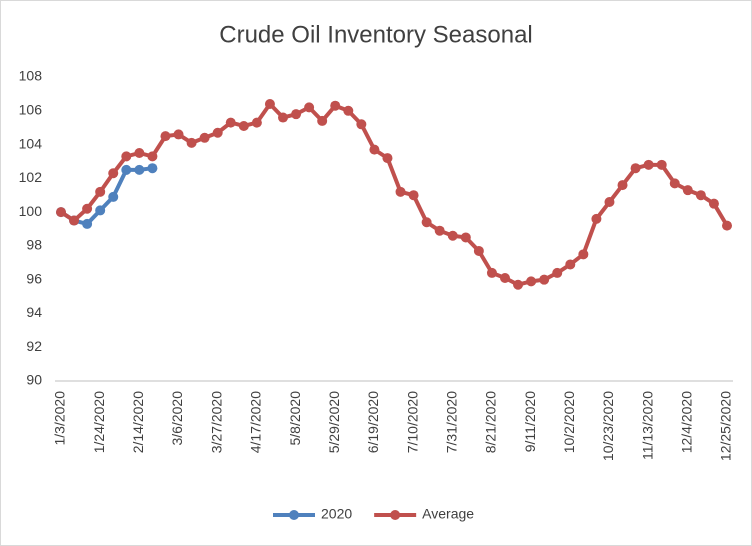  Describe the element at coordinates (448, 514) in the screenshot. I see `legend-label: Average` at that location.